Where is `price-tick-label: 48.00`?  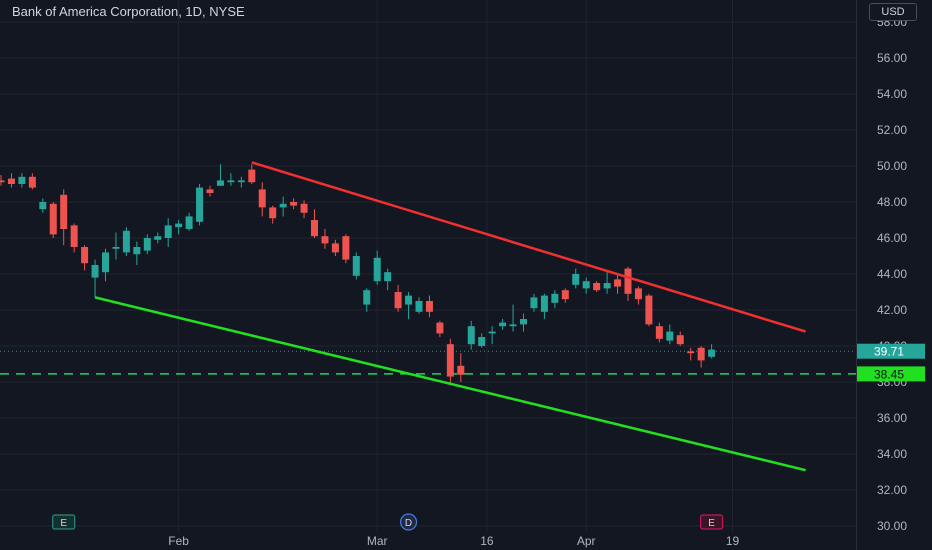 price-tick-label: 48.00 is located at coordinates (892, 202).